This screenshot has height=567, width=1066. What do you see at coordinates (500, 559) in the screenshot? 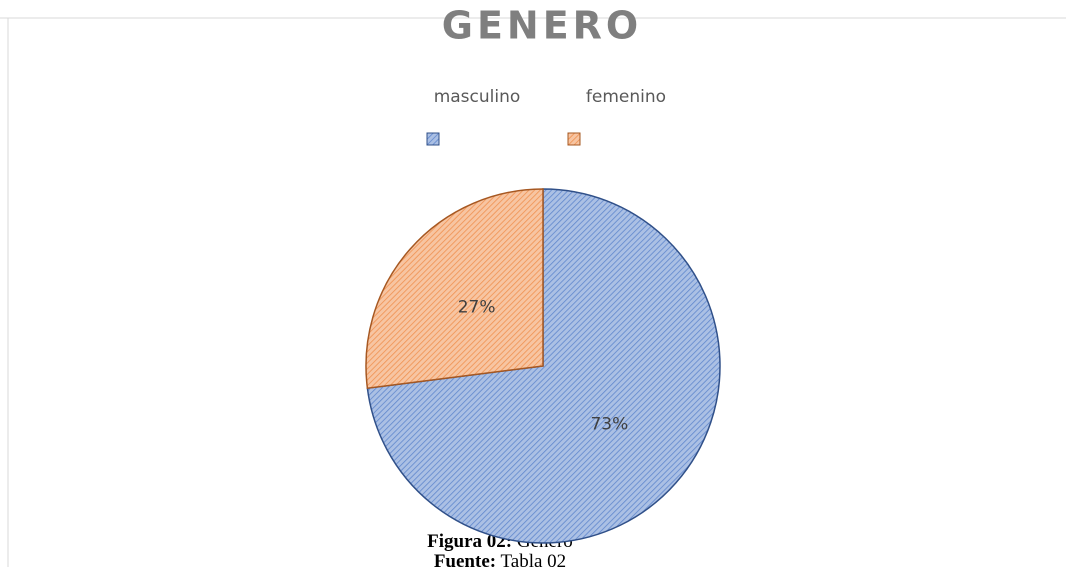
I see `source-caption: Fuente: Tabla 02` at bounding box center [500, 559].